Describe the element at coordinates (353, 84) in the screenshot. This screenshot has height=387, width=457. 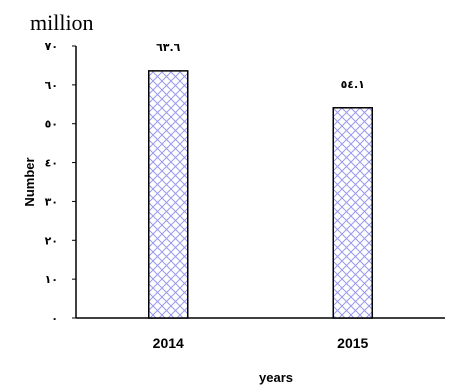
I see `data-label-2015: ٥٤.١` at that location.